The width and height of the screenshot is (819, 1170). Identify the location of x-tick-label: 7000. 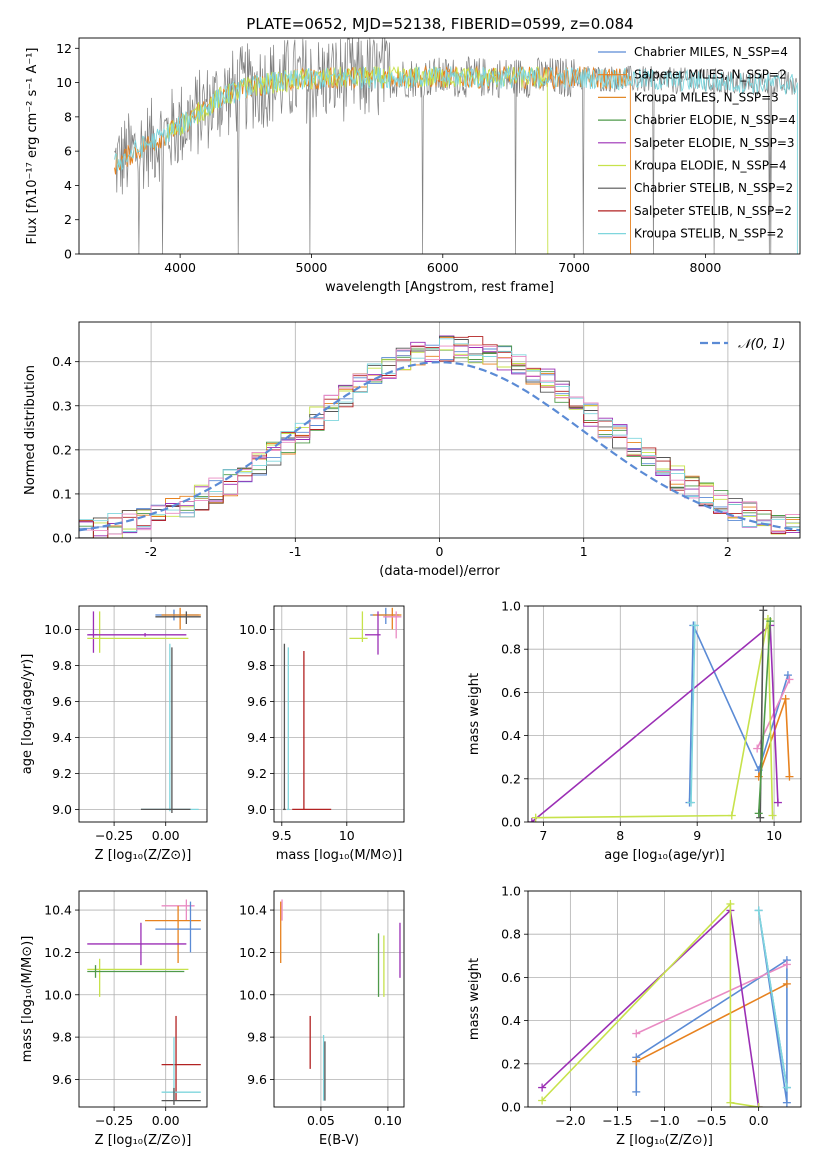
(574, 267).